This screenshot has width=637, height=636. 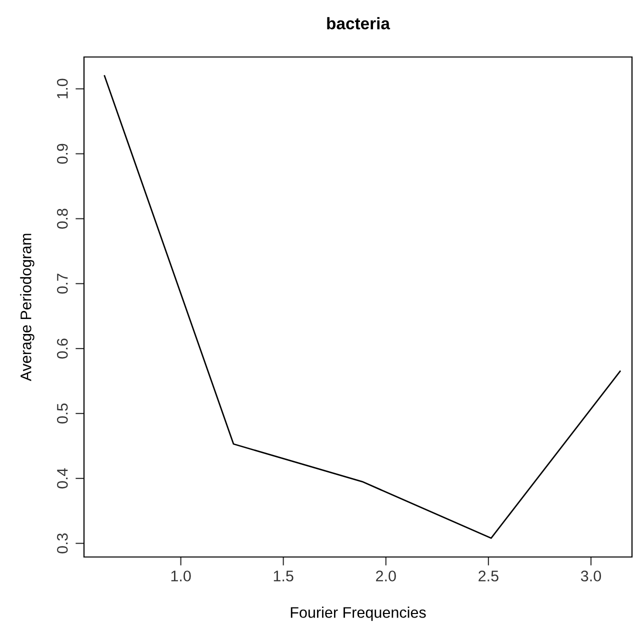 What do you see at coordinates (62, 543) in the screenshot?
I see `y-tick-label: 0.3` at bounding box center [62, 543].